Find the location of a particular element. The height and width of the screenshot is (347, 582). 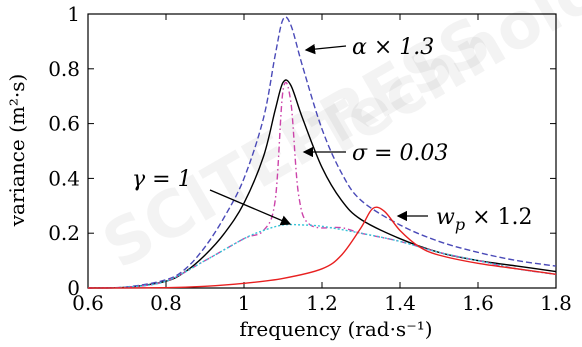

x-axis-label: frequency (rad·s⁻¹) is located at coordinates (335, 329).